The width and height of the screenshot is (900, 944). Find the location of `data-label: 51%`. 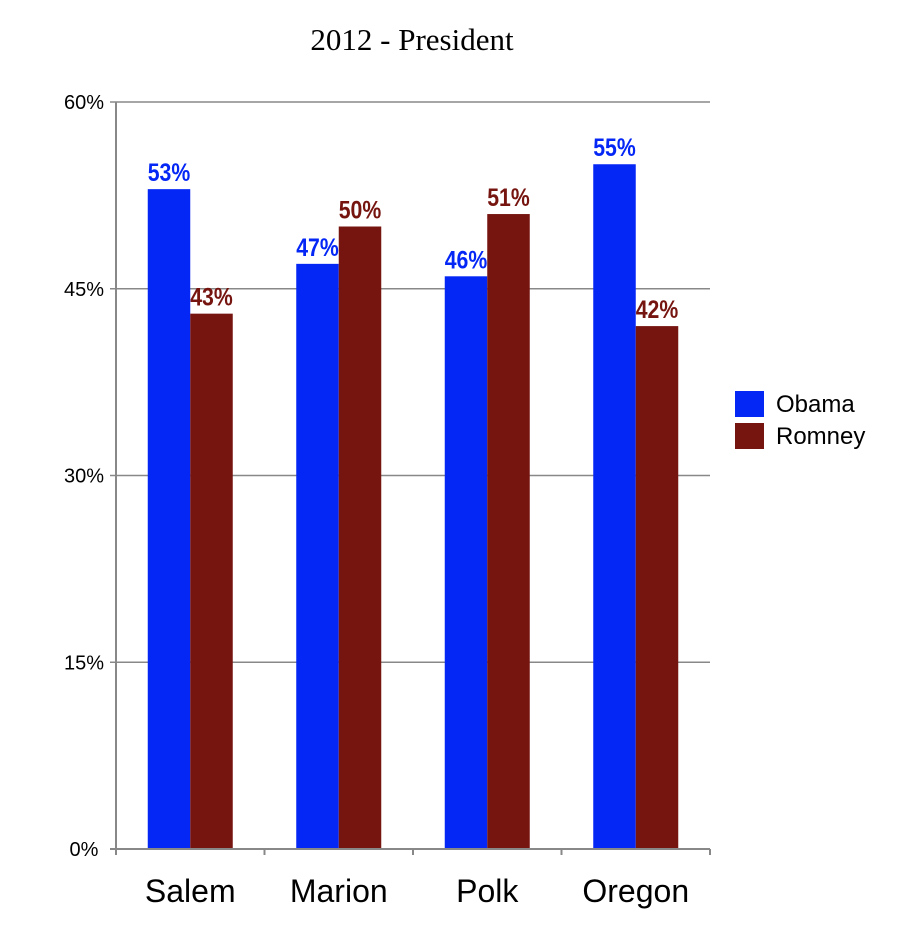

data-label: 51% is located at coordinates (508, 197).